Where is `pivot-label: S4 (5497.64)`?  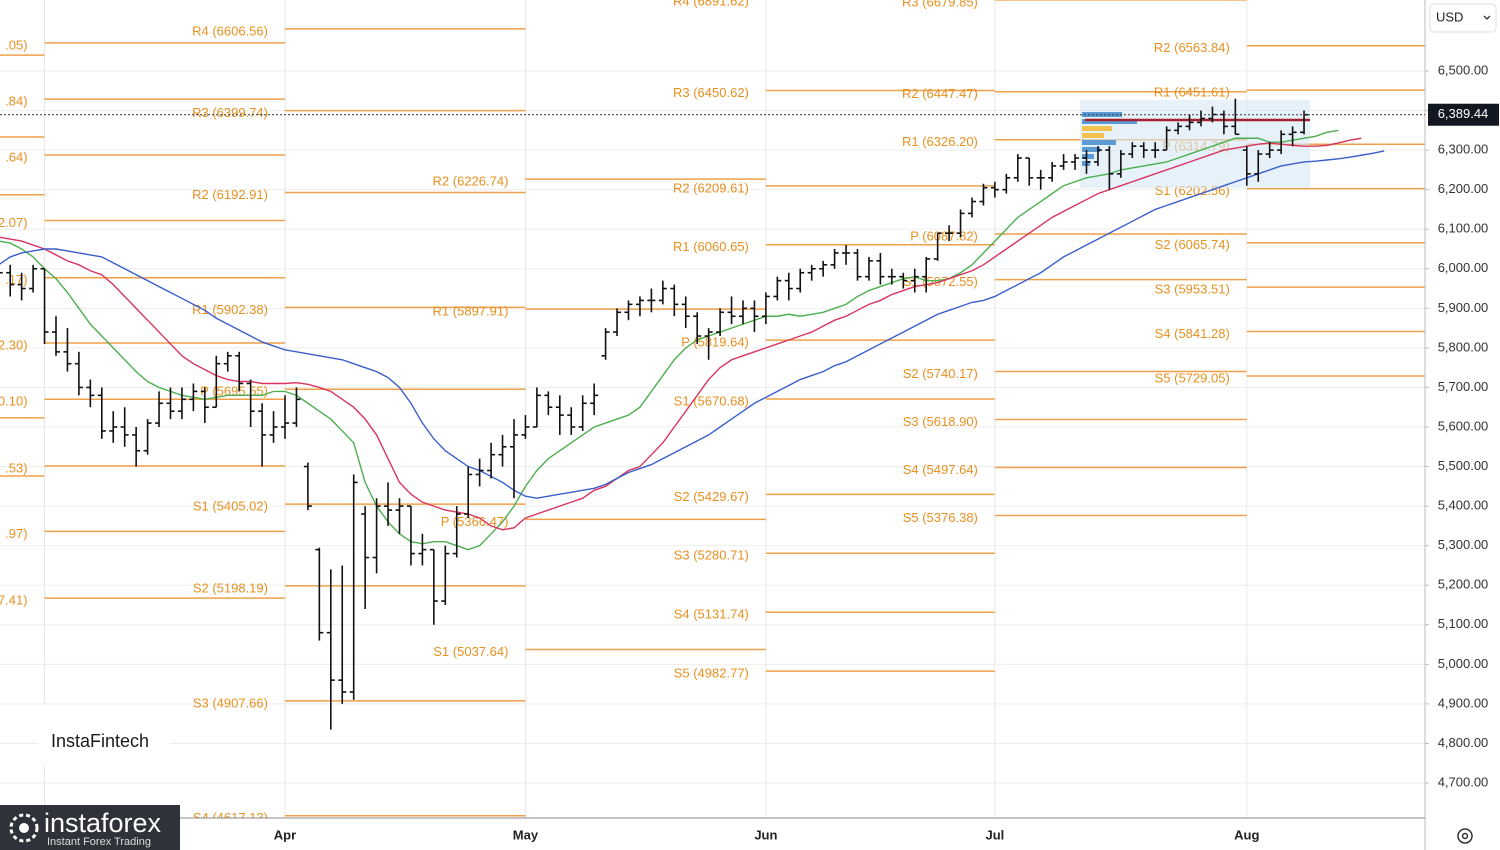 pivot-label: S4 (5497.64) is located at coordinates (940, 469).